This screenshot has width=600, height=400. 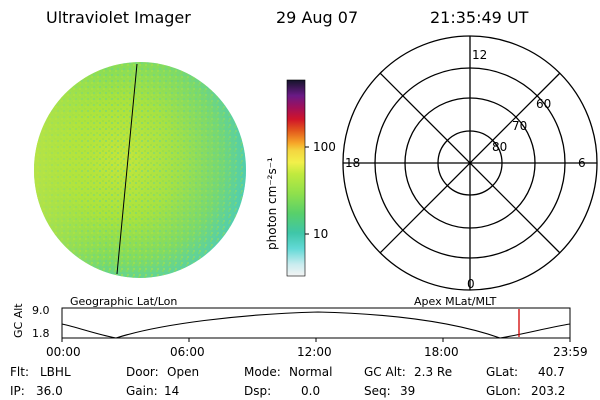 What do you see at coordinates (41, 310) in the screenshot?
I see `orbit-y-tick-top: 9.0` at bounding box center [41, 310].